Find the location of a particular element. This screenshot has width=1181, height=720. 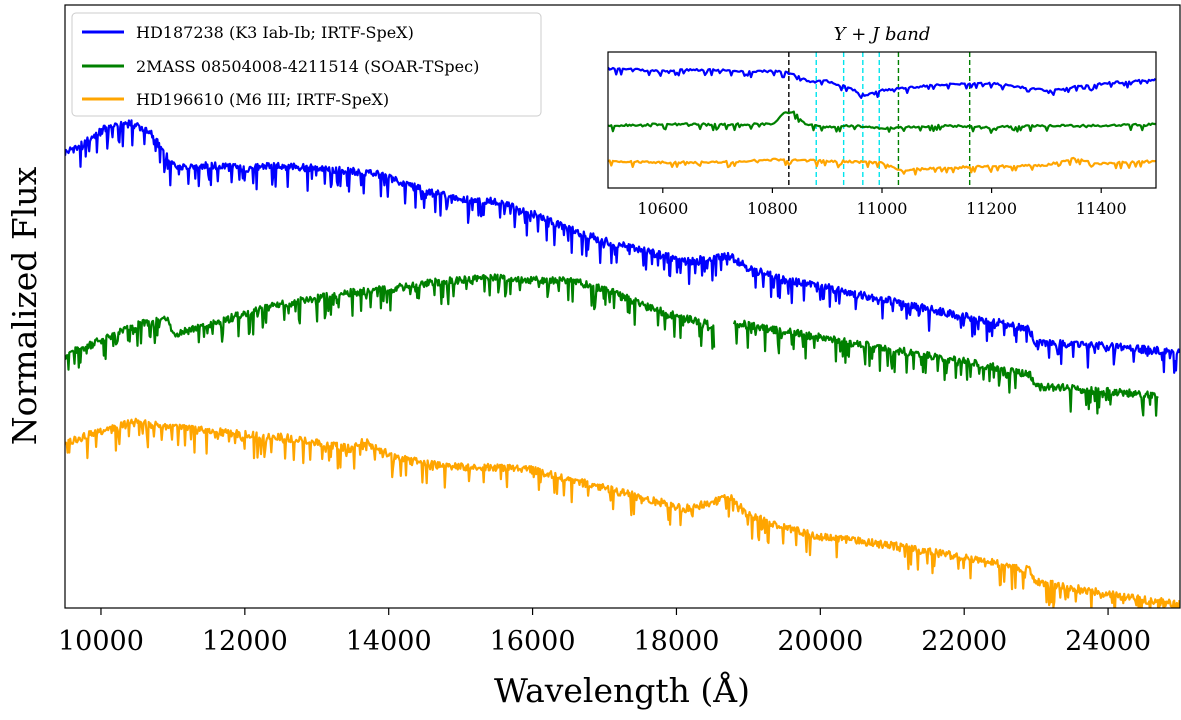

x-tick-label: 10000 is located at coordinates (101, 641).